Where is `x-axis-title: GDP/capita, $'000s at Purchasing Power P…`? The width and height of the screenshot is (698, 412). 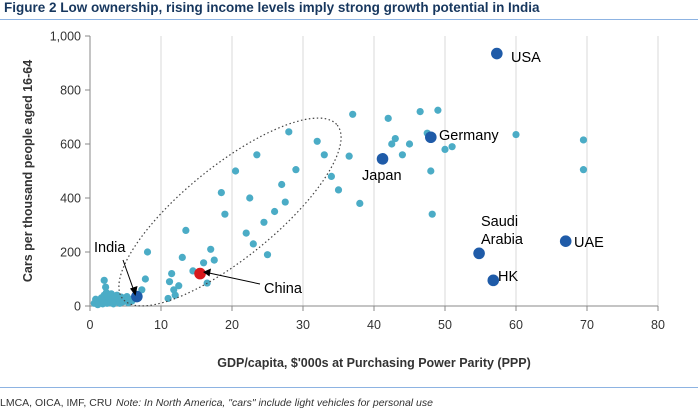
x-axis-title: GDP/capita, $'000s at Purchasing Power P… is located at coordinates (374, 363).